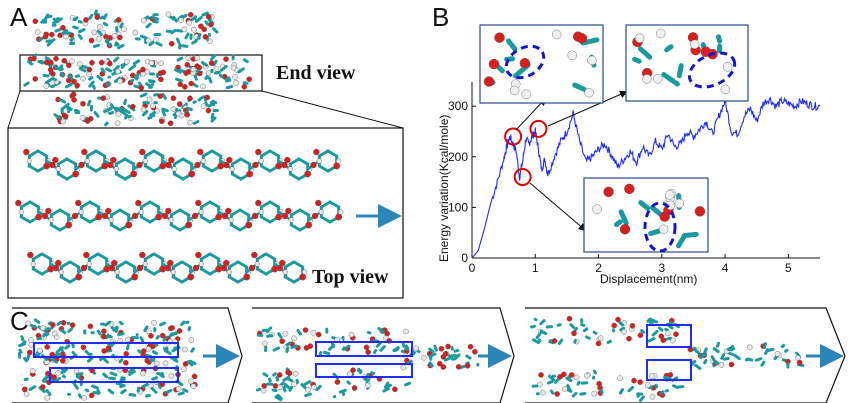  Describe the element at coordinates (598, 268) in the screenshot. I see `x-tick-label: 2` at that location.